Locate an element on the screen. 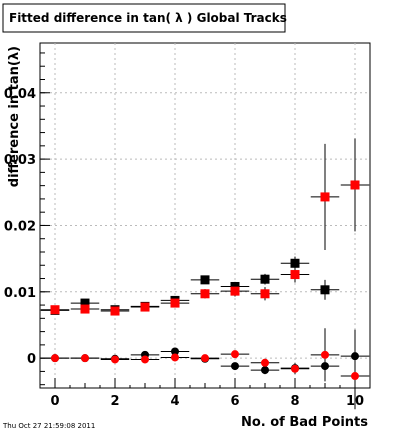  y-tick-label: 0.01 is located at coordinates (20, 293).